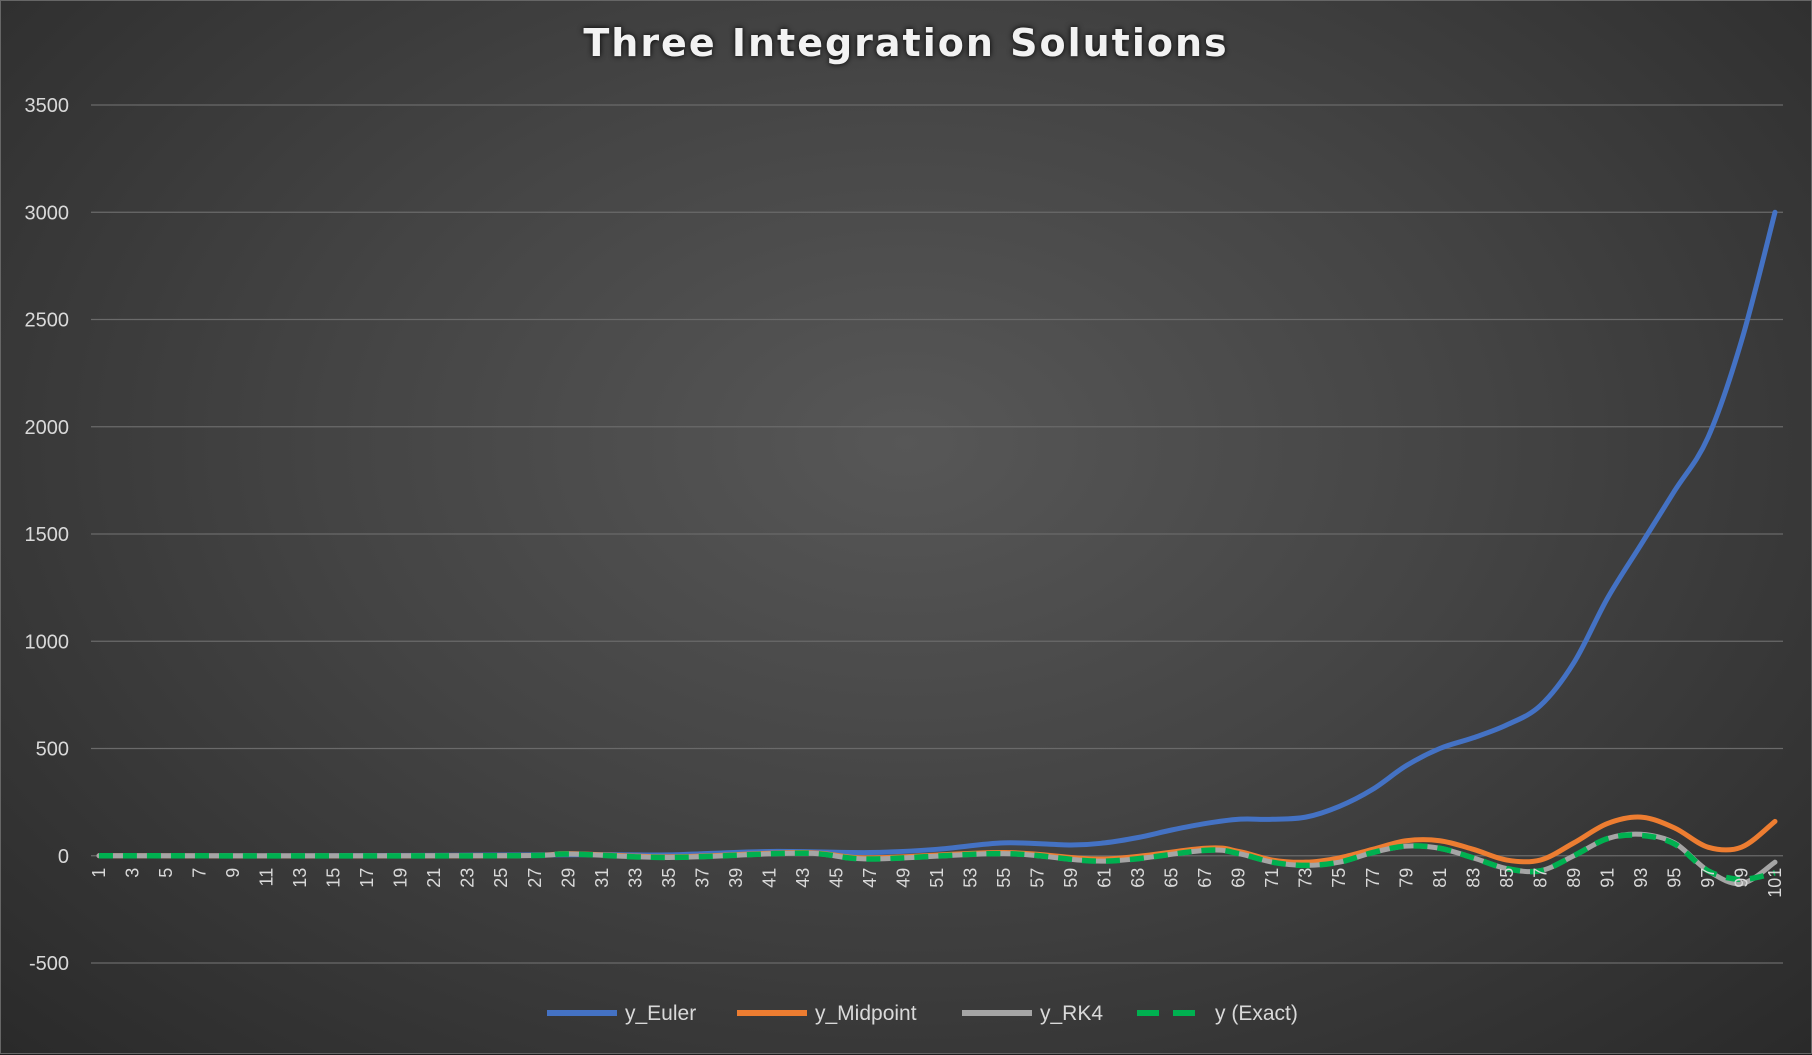 This screenshot has width=1812, height=1055. I want to click on legend-label: y_RK4, so click(1071, 1013).